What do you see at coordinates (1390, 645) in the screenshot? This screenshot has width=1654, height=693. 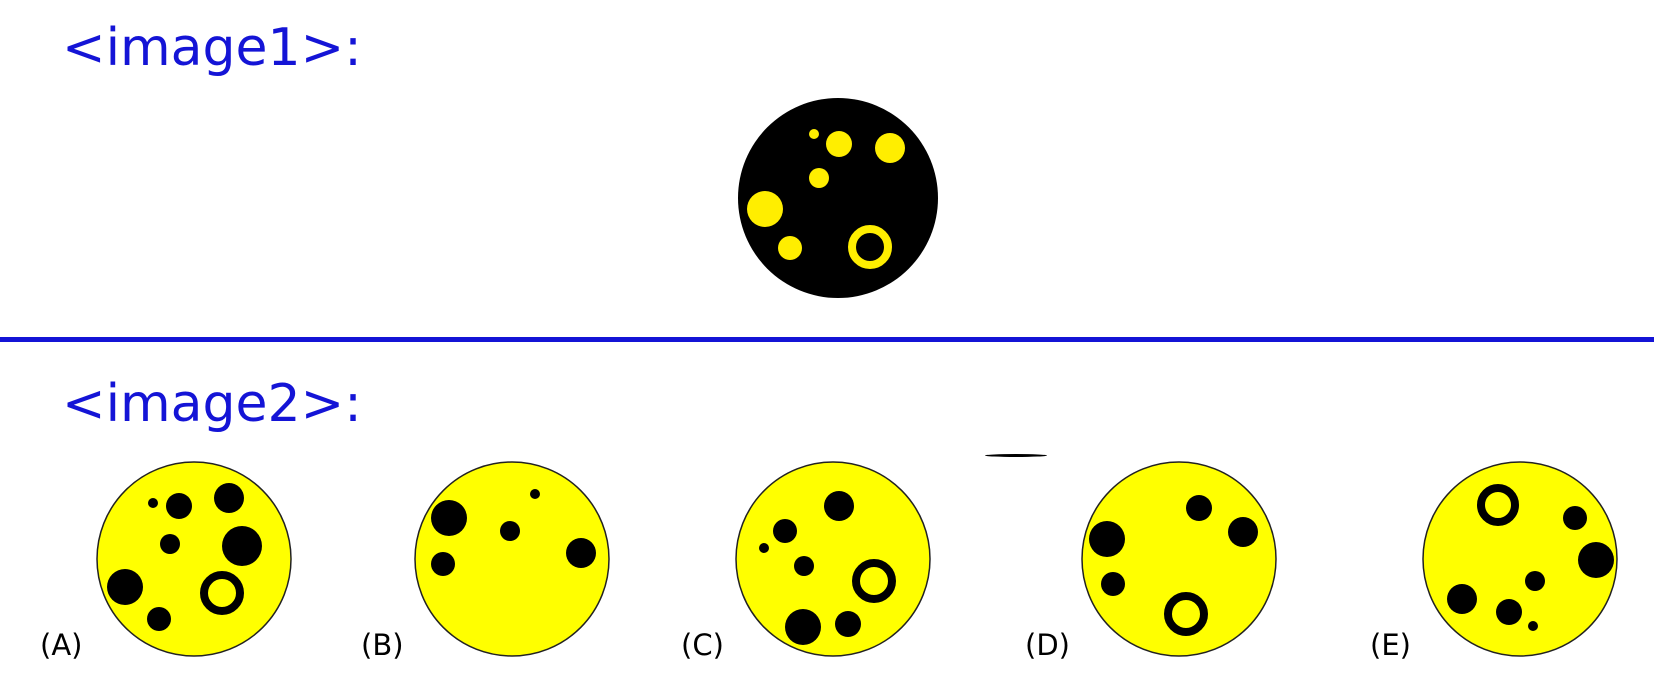 I see `option-e-label: (E)` at bounding box center [1390, 645].